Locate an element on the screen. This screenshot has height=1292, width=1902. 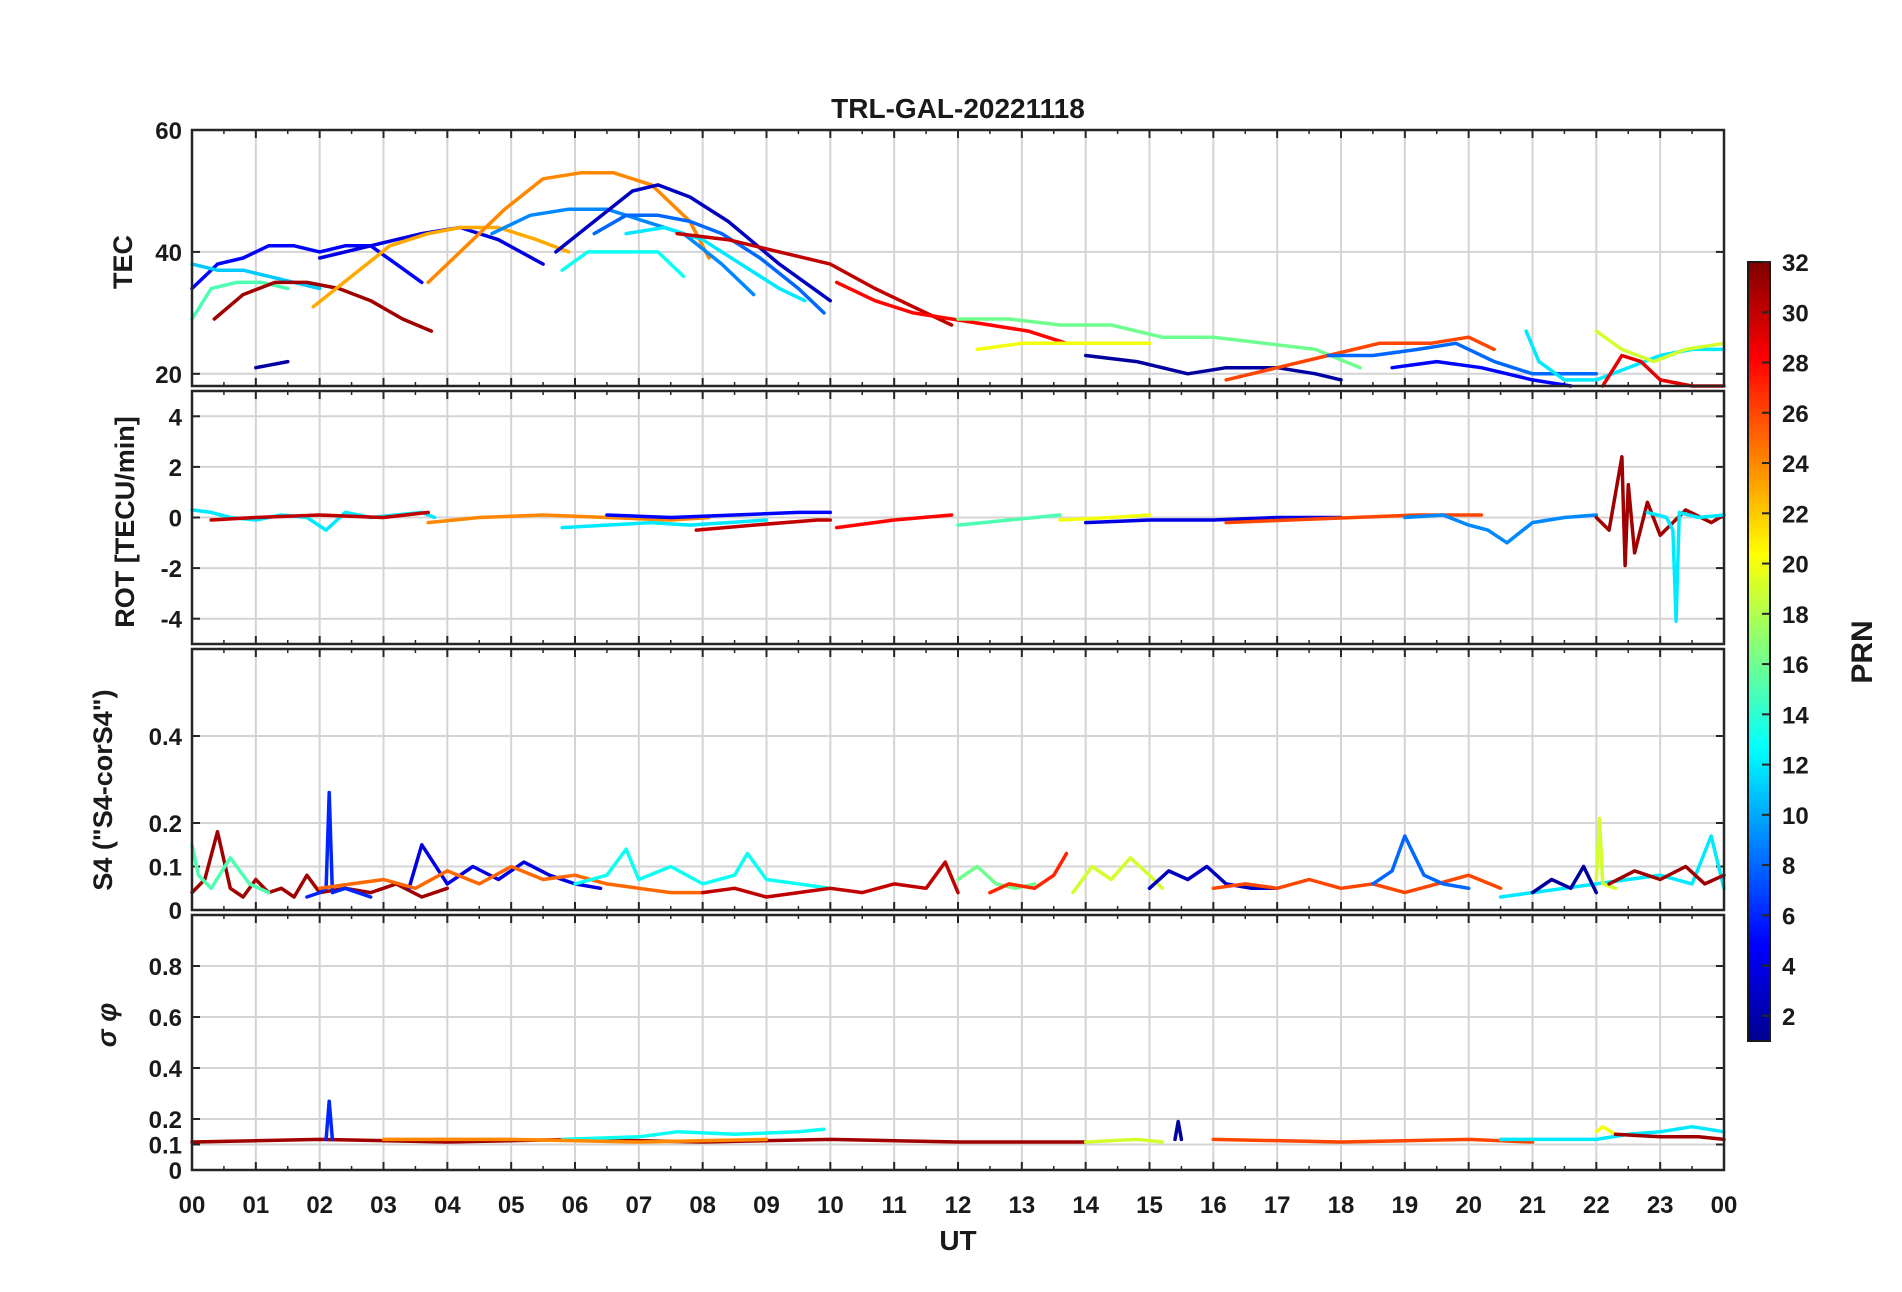
rot-ytick-label: -4 is located at coordinates (172, 620).